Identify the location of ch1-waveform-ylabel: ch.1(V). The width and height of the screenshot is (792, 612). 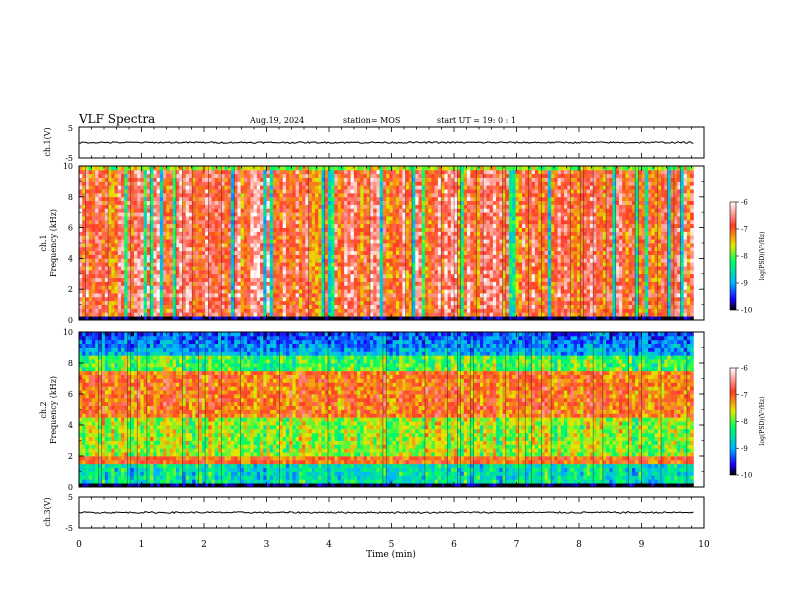
(47, 141).